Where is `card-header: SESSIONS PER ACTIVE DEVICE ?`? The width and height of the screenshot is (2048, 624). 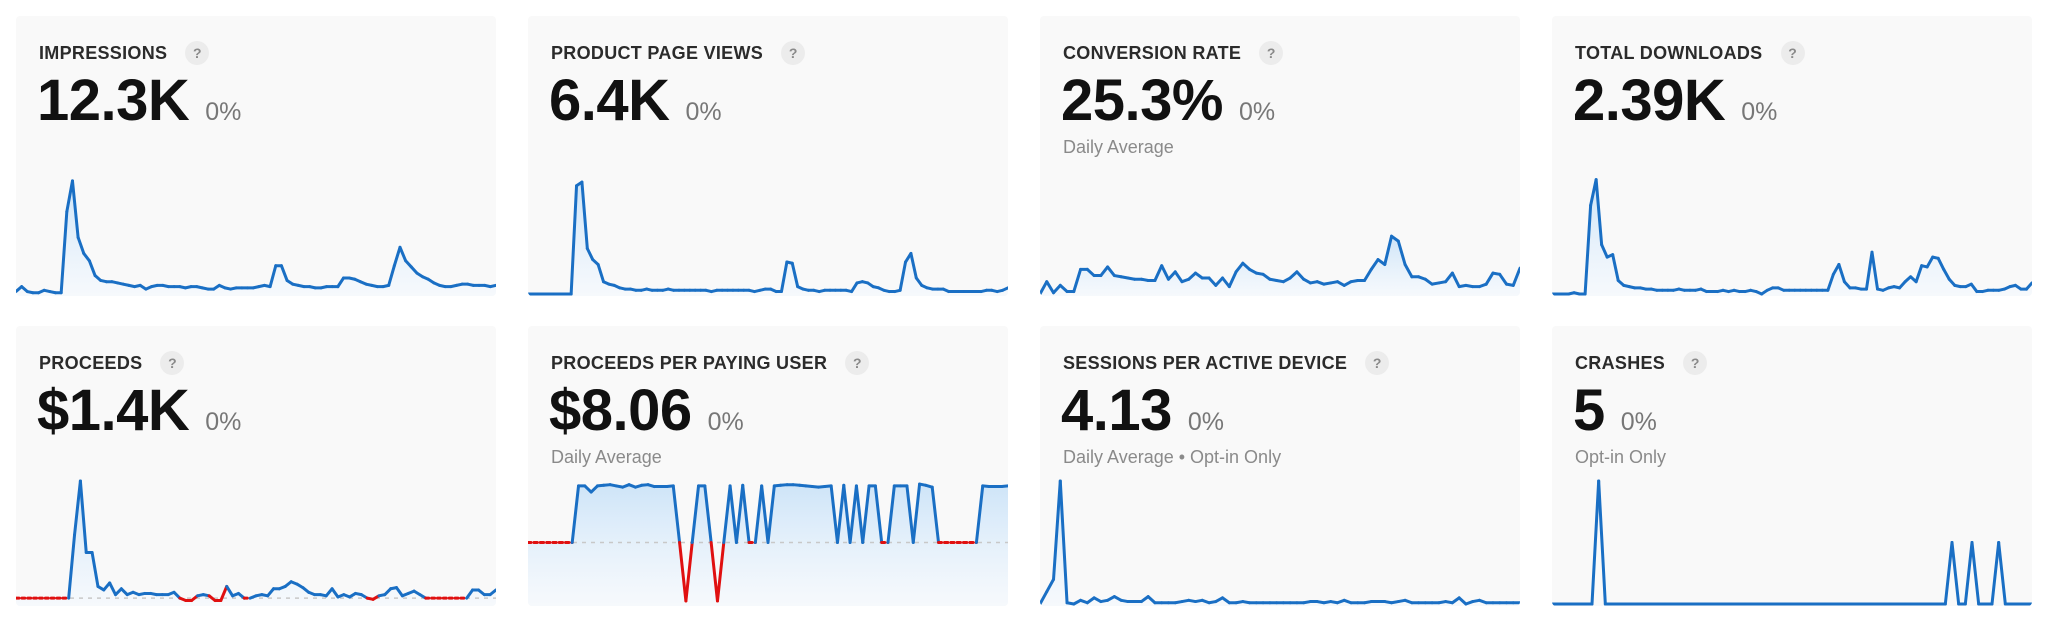
card-header: SESSIONS PER ACTIVE DEVICE ? is located at coordinates (1226, 363).